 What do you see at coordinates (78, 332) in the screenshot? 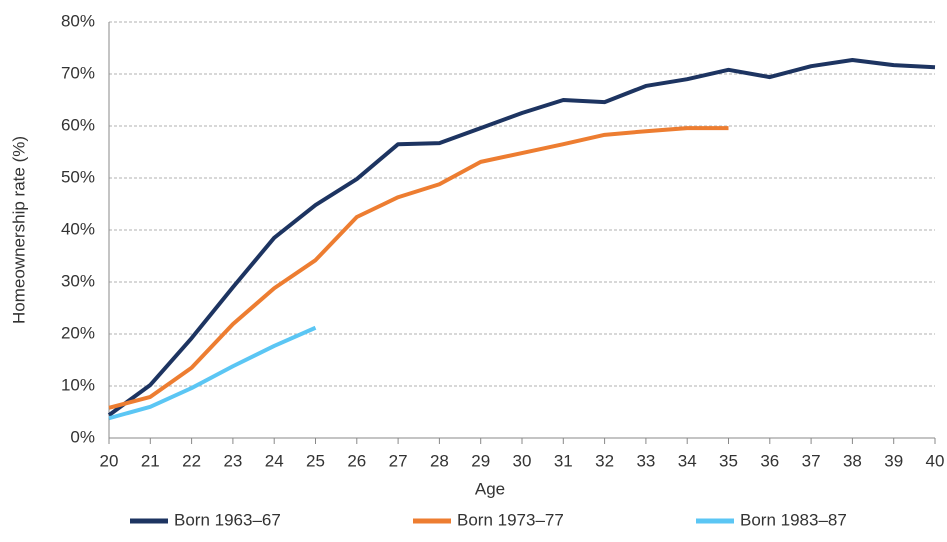
I see `y-tick-label: 20%` at bounding box center [78, 332].